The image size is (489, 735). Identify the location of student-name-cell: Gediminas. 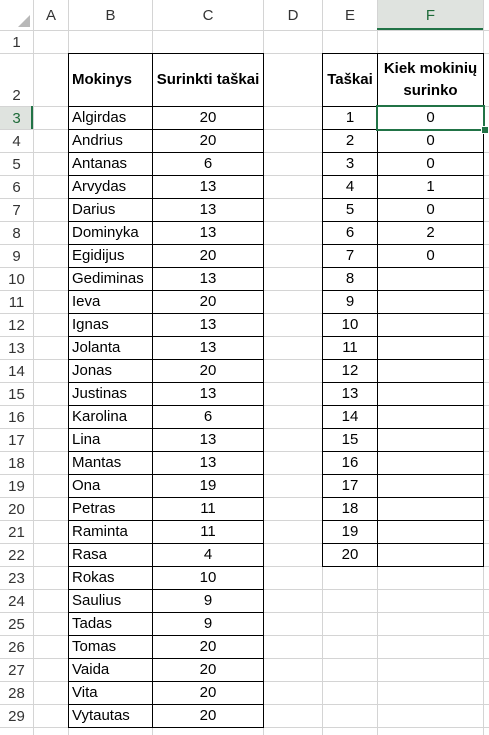
(108, 278).